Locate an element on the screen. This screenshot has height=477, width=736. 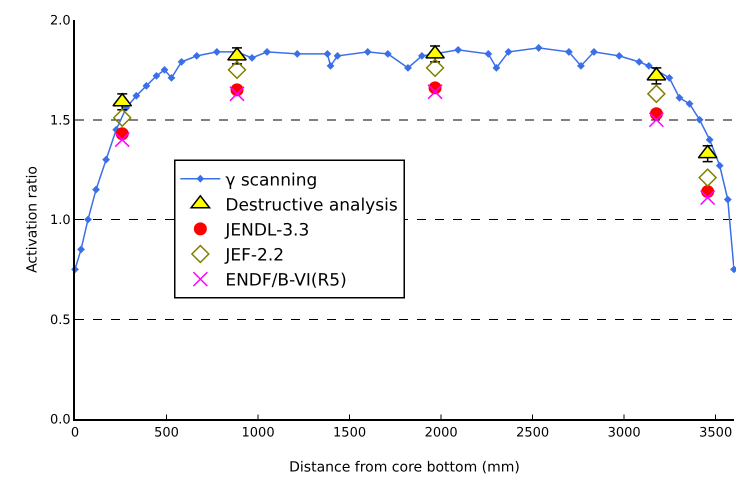
y-tick-label: 2.0 is located at coordinates (60, 21).